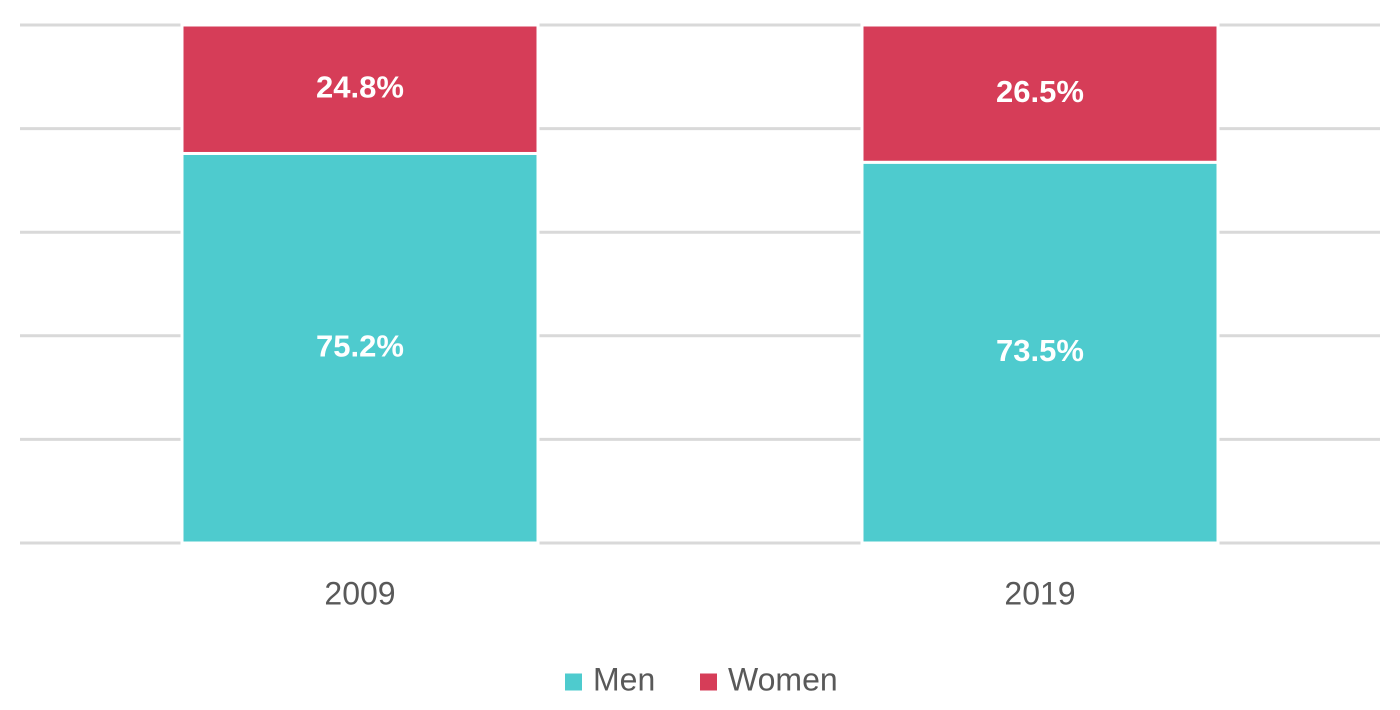 Image resolution: width=1400 pixels, height=710 pixels. What do you see at coordinates (699, 593) in the screenshot?
I see `x-axis: 2009 2019` at bounding box center [699, 593].